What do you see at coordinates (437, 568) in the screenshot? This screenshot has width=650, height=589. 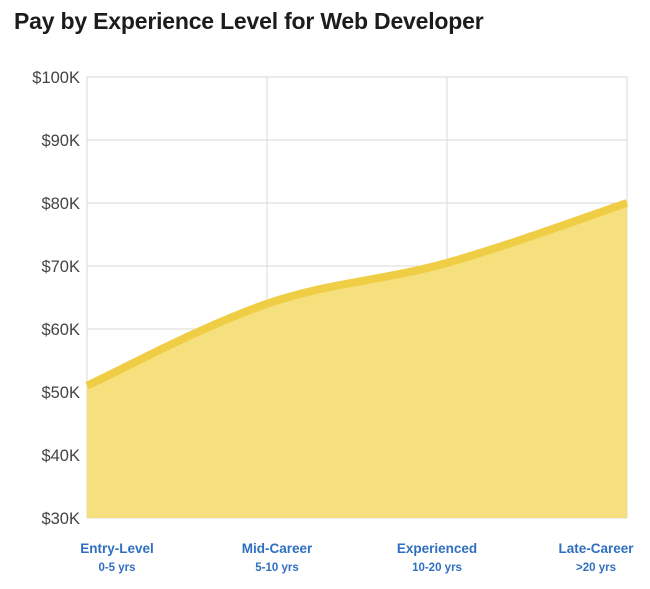 I see `x-category-sublabel: 10-20 yrs` at bounding box center [437, 568].